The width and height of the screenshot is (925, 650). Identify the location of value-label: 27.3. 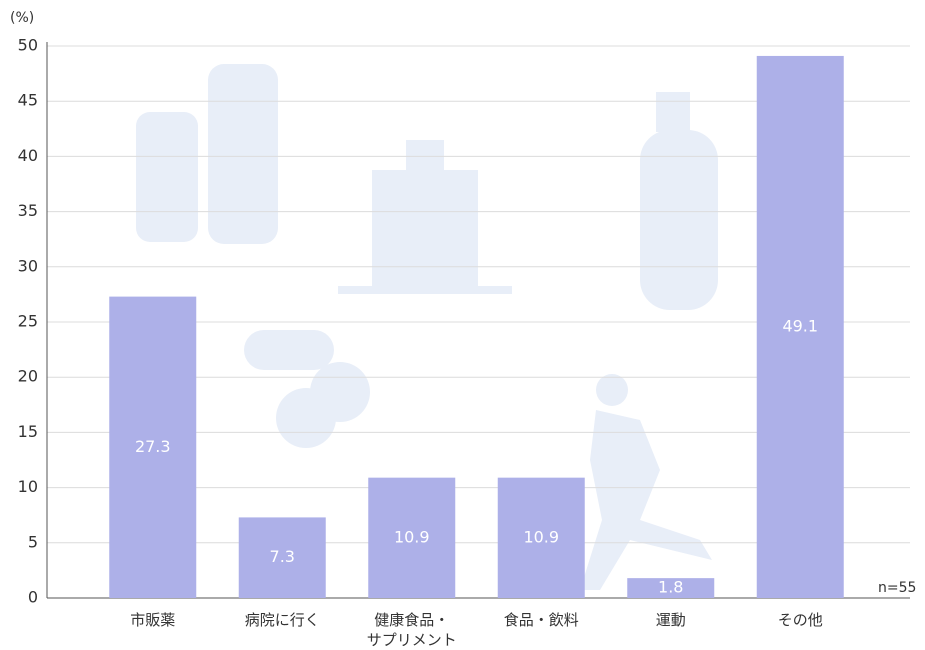
(153, 446).